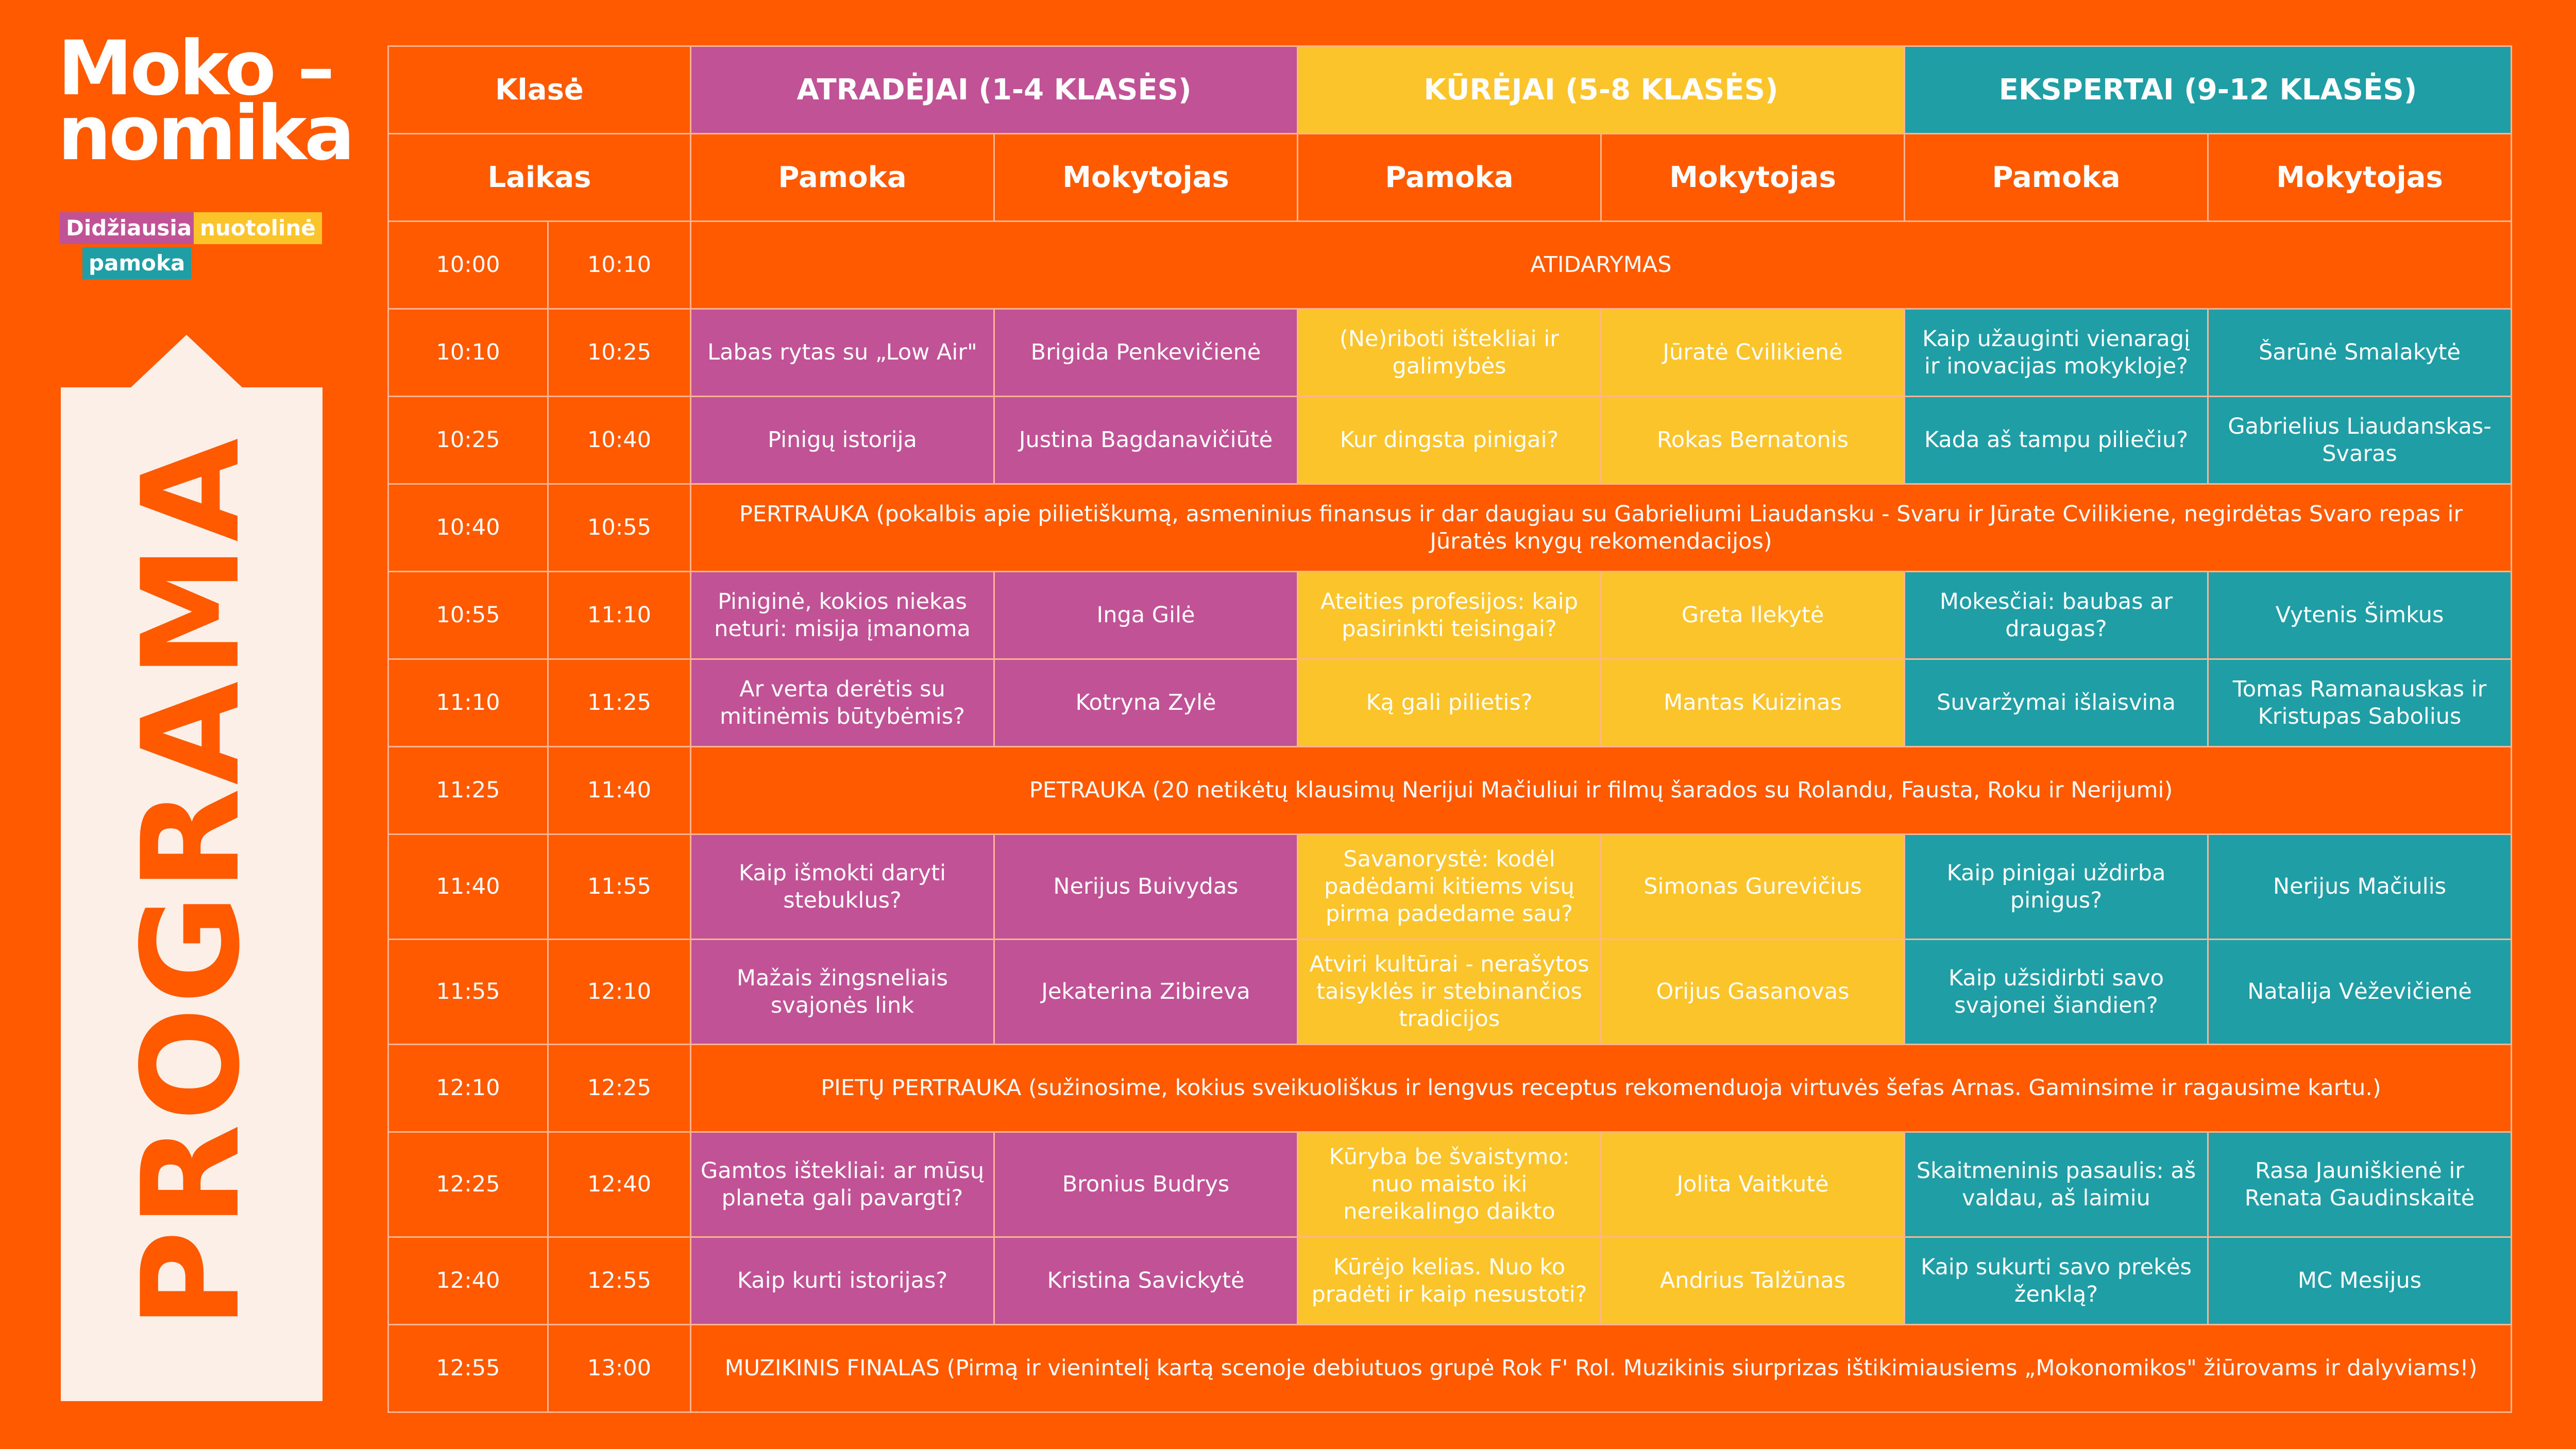  What do you see at coordinates (2056, 616) in the screenshot?
I see `lesson-ekspertai: Mokesčiai: baubas ar draugas?` at bounding box center [2056, 616].